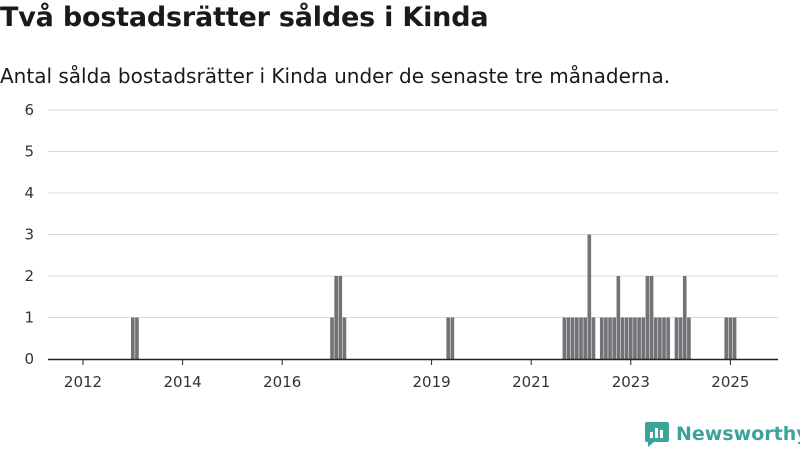 This screenshot has width=800, height=450. What do you see at coordinates (29, 110) in the screenshot?
I see `y-tick-label: 6` at bounding box center [29, 110].